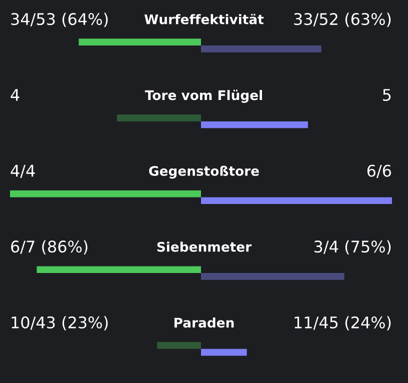 This screenshot has width=408, height=383. What do you see at coordinates (60, 323) in the screenshot?
I see `annotation: 10/43 (23%)` at bounding box center [60, 323].